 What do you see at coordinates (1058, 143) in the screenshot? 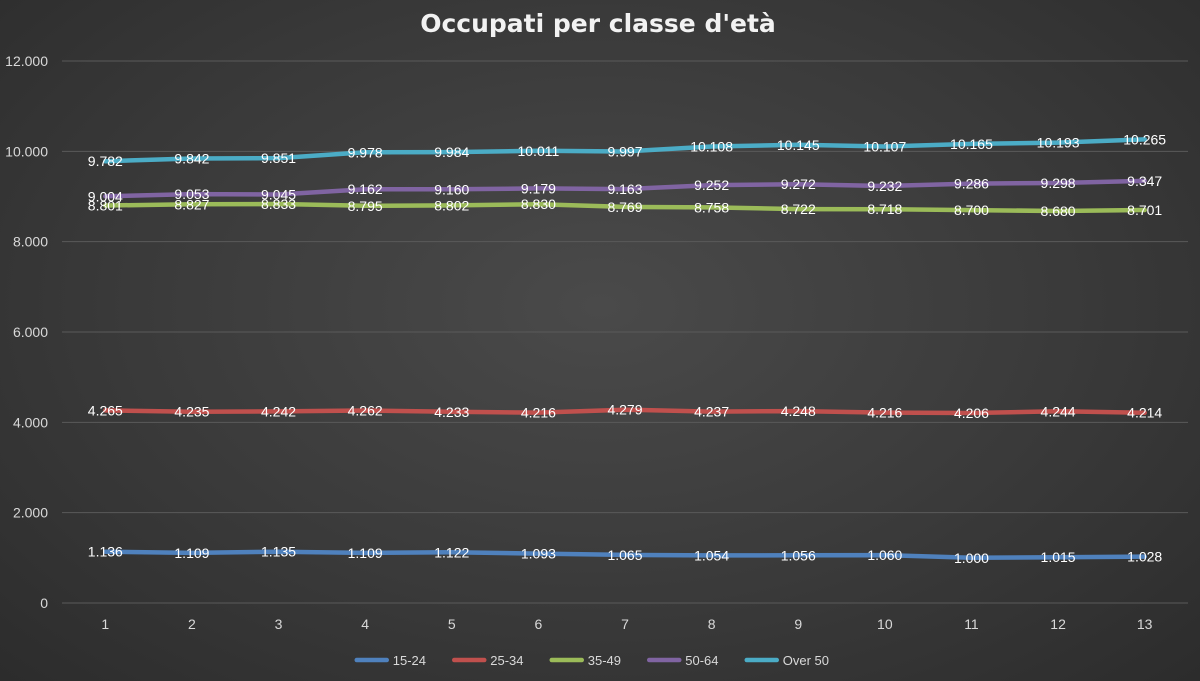
I see `data-label: 10.193` at bounding box center [1058, 143].